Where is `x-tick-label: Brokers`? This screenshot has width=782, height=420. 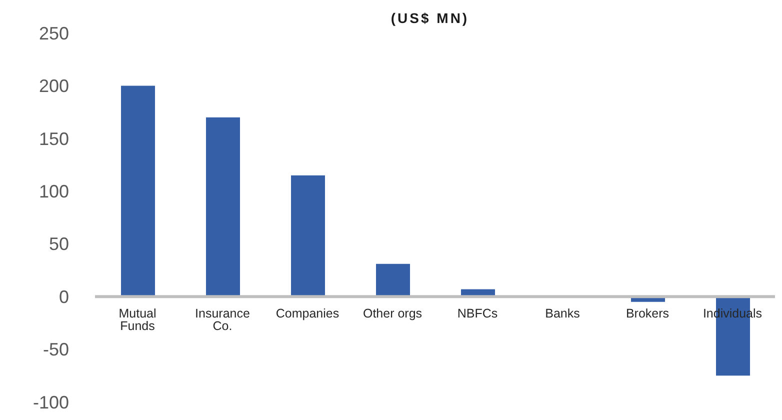 x-tick-label: Brokers is located at coordinates (648, 313).